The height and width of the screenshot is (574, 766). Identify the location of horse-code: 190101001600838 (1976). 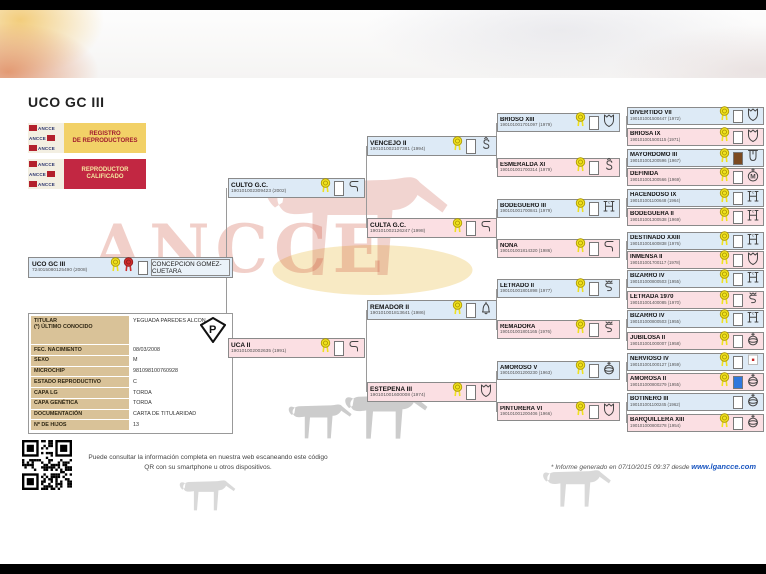
(655, 243).